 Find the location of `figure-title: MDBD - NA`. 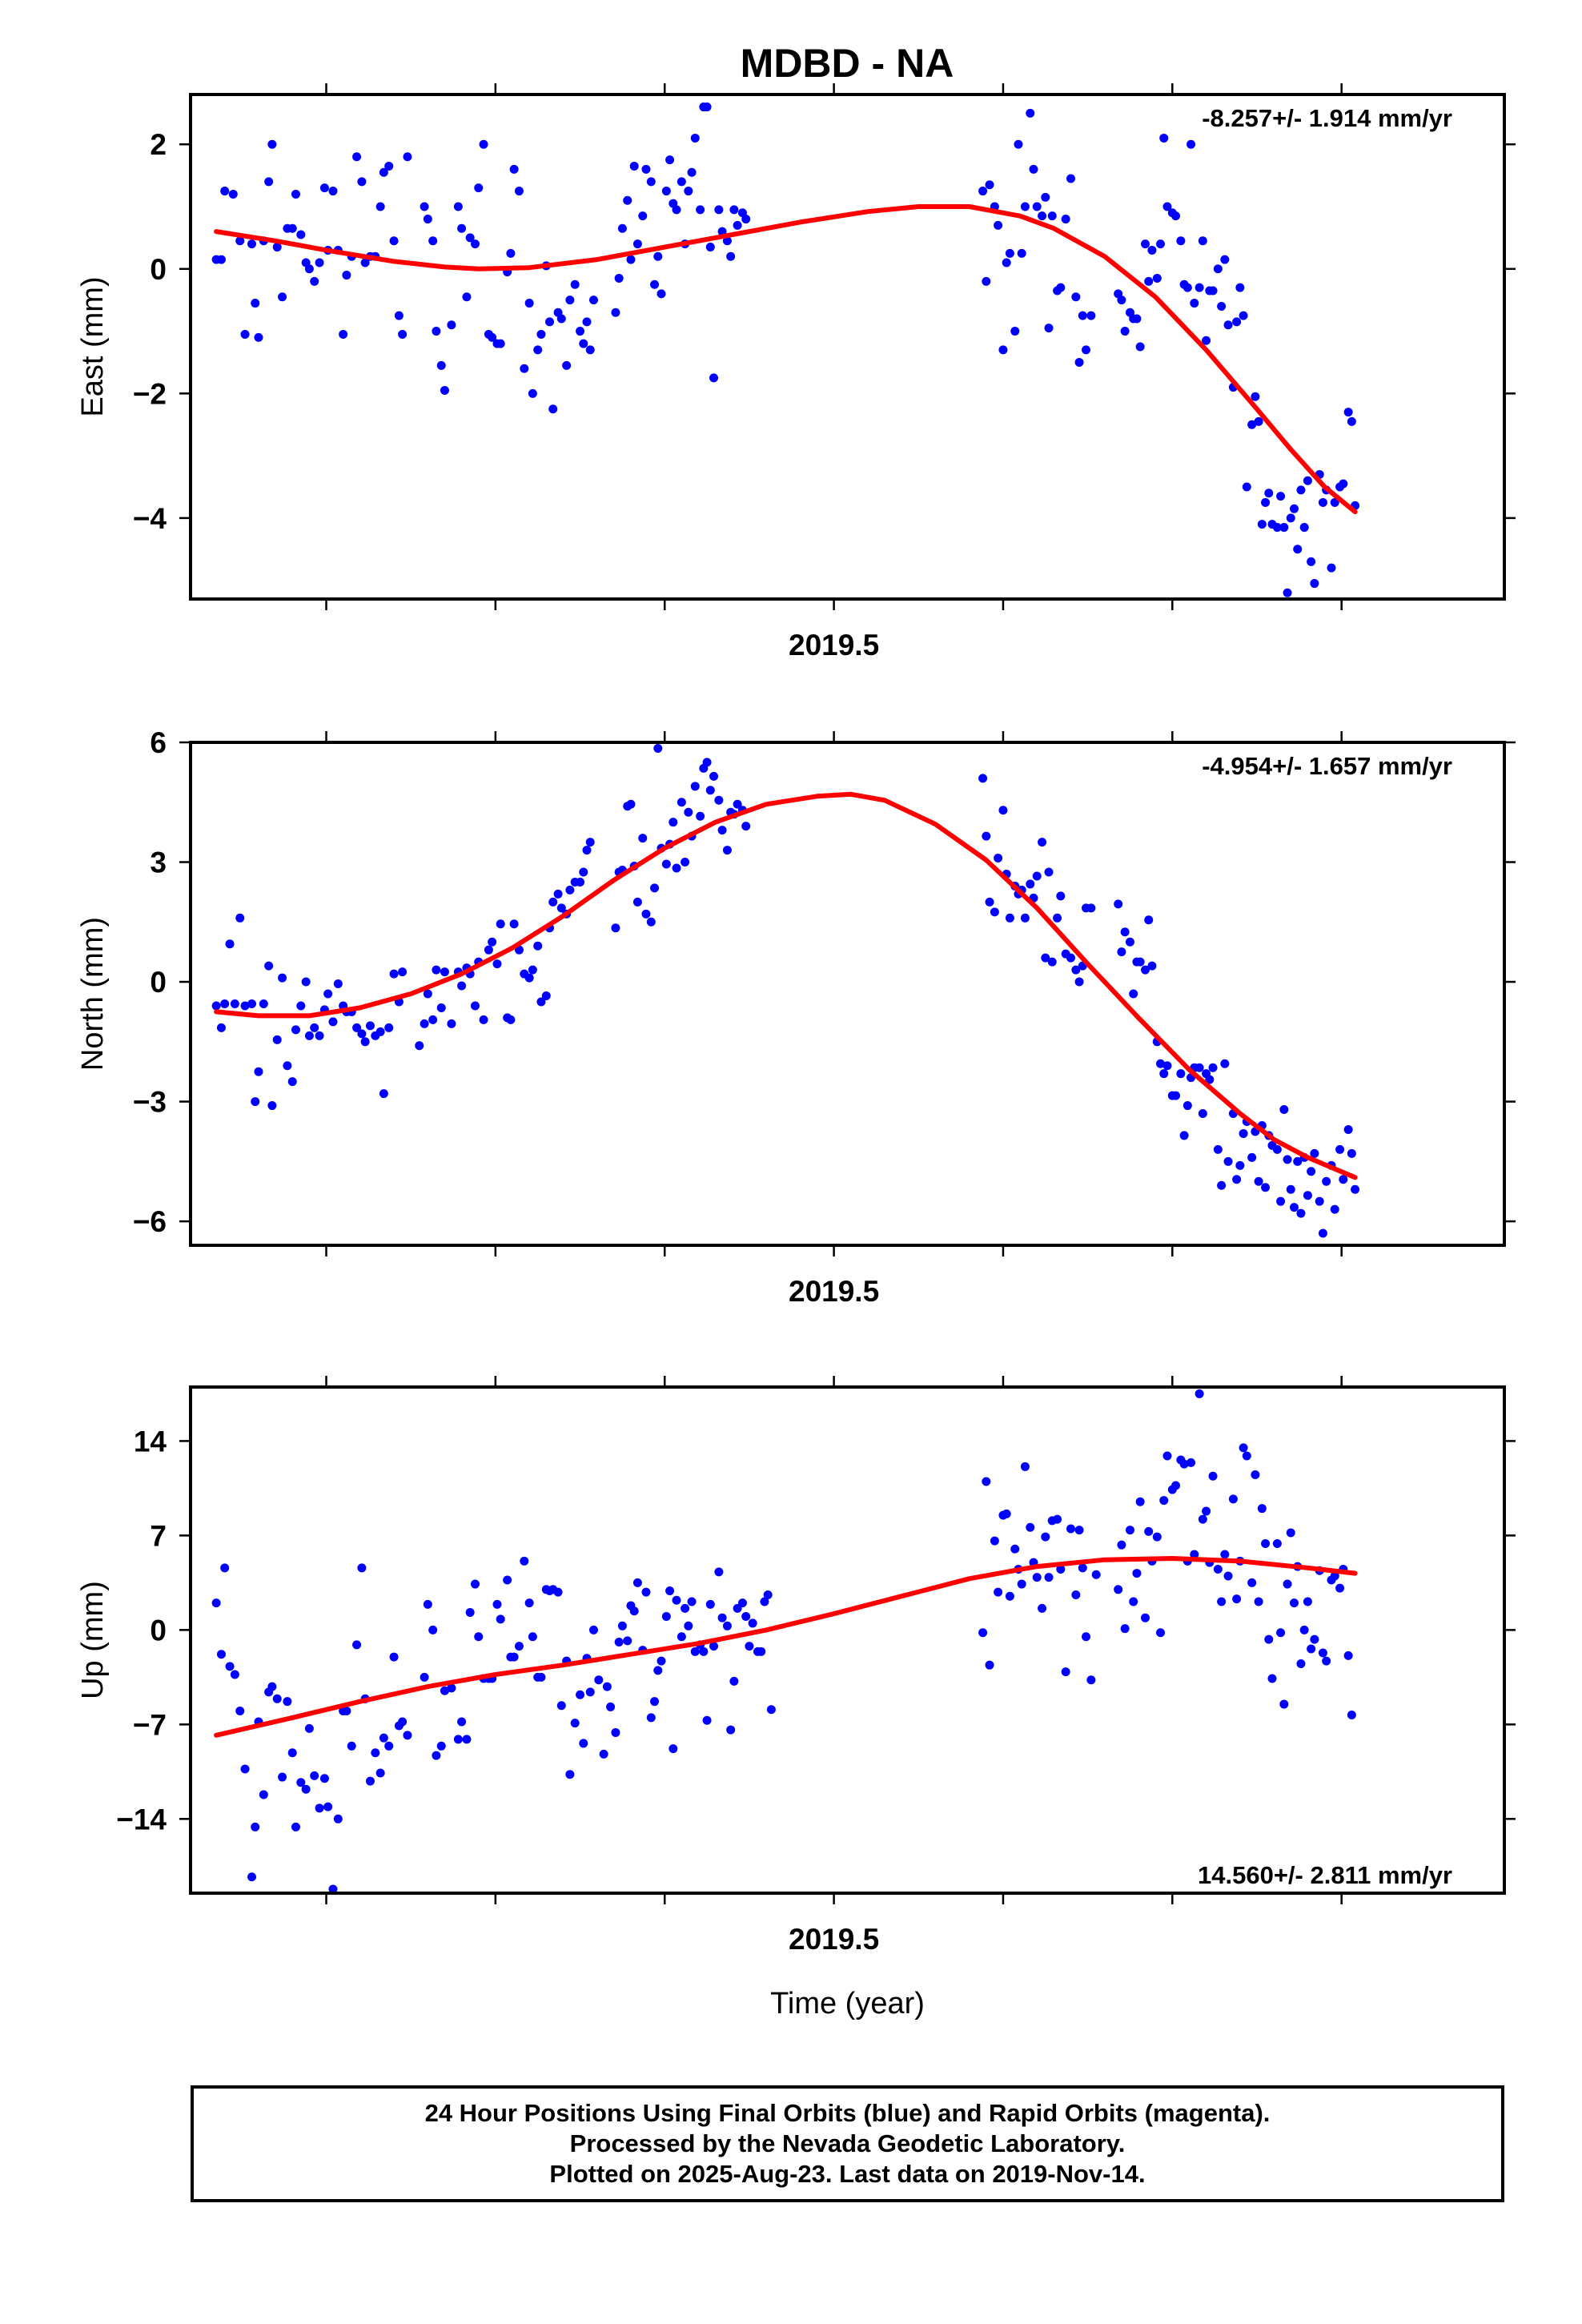

figure-title: MDBD - NA is located at coordinates (847, 63).